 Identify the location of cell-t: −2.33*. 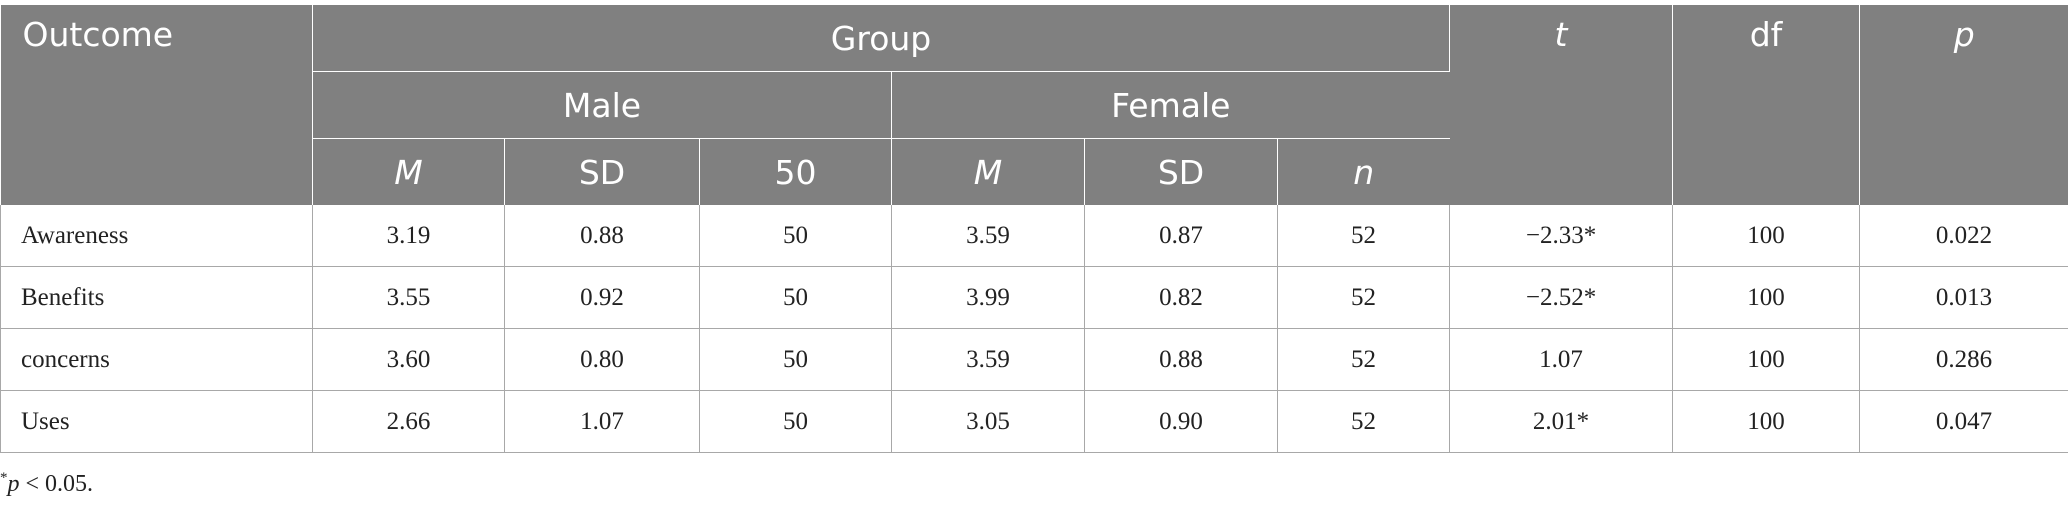
(1561, 236).